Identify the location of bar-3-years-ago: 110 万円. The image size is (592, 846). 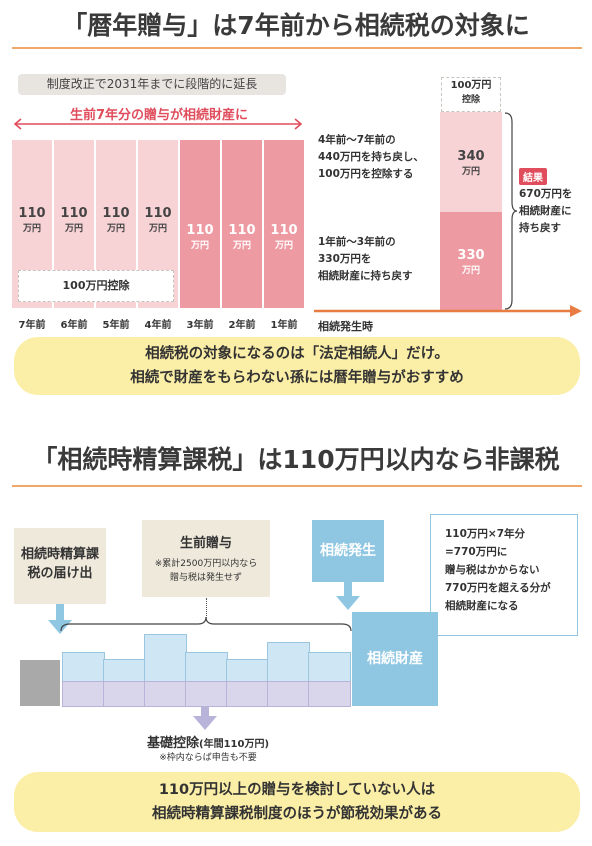
(200, 224).